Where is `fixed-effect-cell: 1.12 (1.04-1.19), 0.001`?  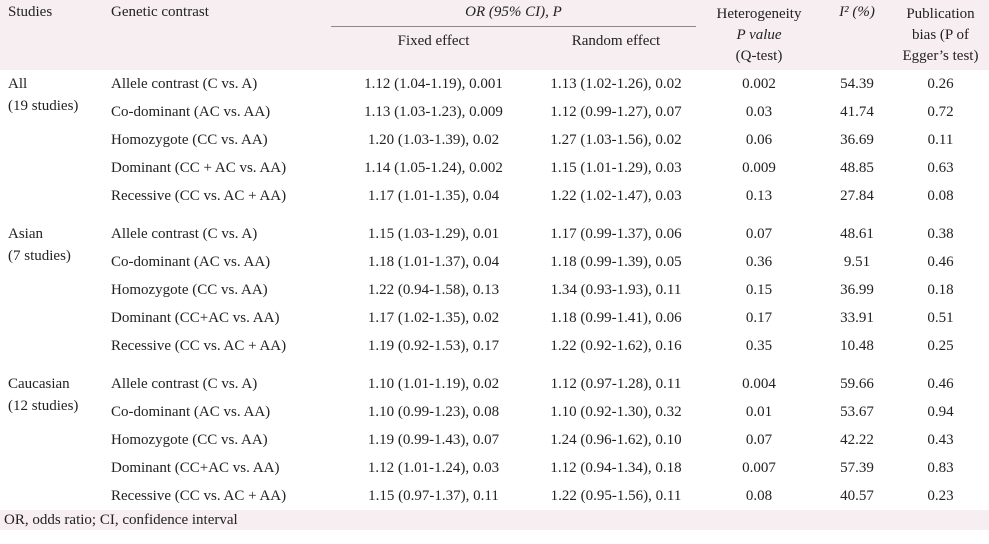
fixed-effect-cell: 1.12 (1.04-1.19), 0.001 is located at coordinates (433, 84).